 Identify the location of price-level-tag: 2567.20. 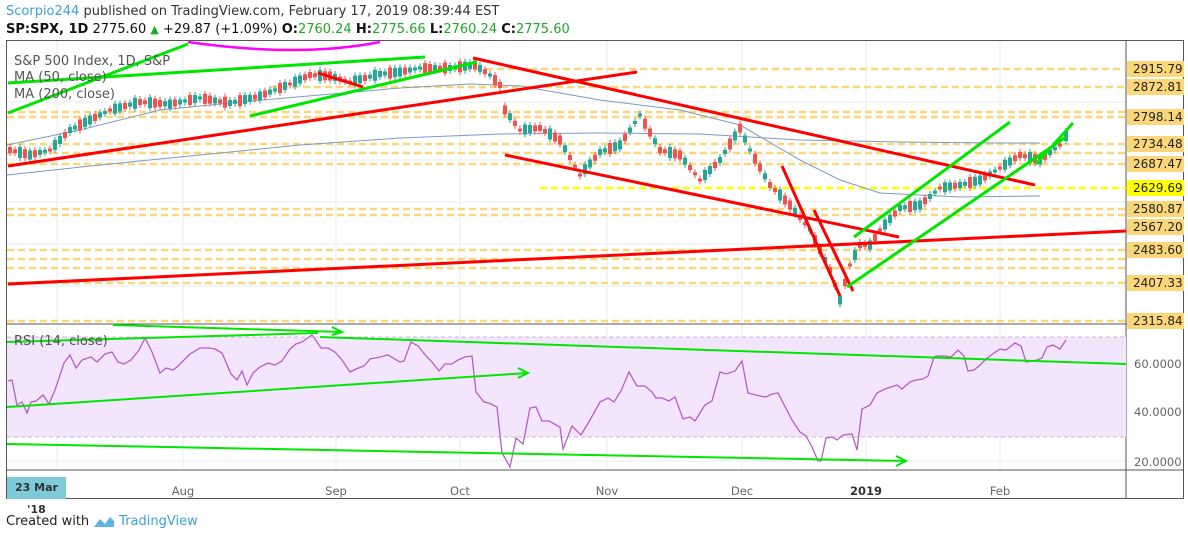
(1155, 227).